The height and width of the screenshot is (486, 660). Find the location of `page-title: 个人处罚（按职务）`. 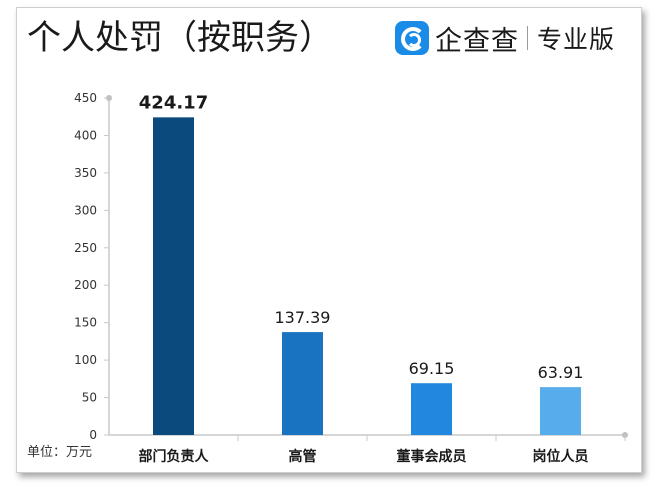

page-title: 个人处罚（按职务） is located at coordinates (180, 38).